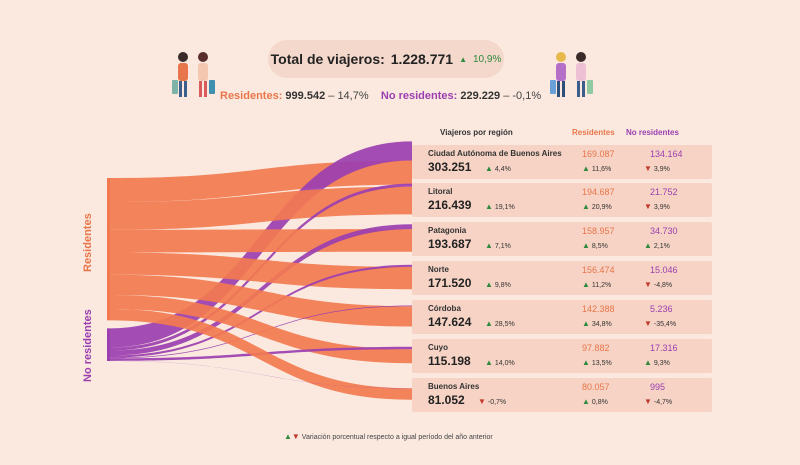 Image resolution: width=800 pixels, height=465 pixels. What do you see at coordinates (446, 400) in the screenshot?
I see `region-total: 81.052` at bounding box center [446, 400].